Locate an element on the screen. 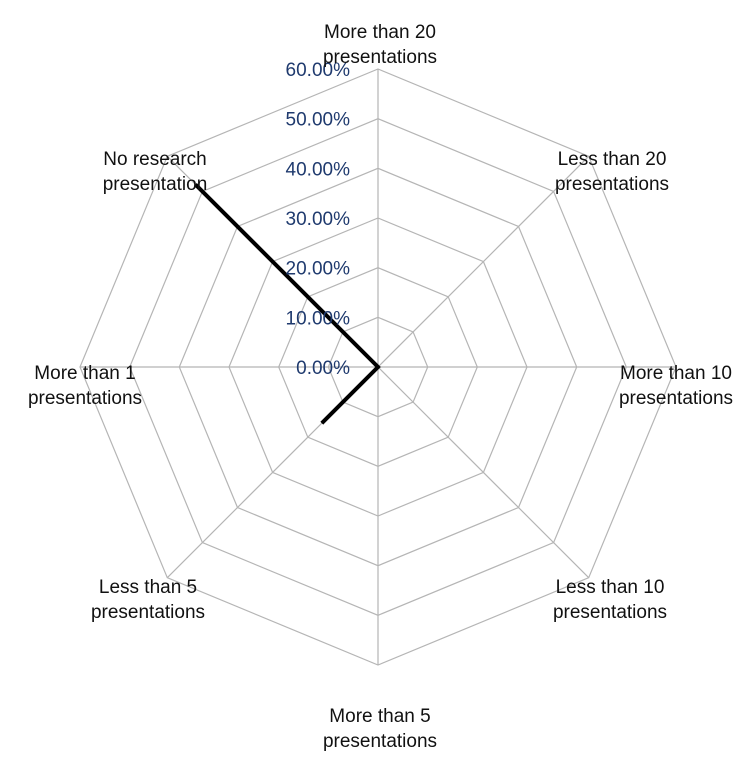  tick-label: 0.00% is located at coordinates (323, 368).